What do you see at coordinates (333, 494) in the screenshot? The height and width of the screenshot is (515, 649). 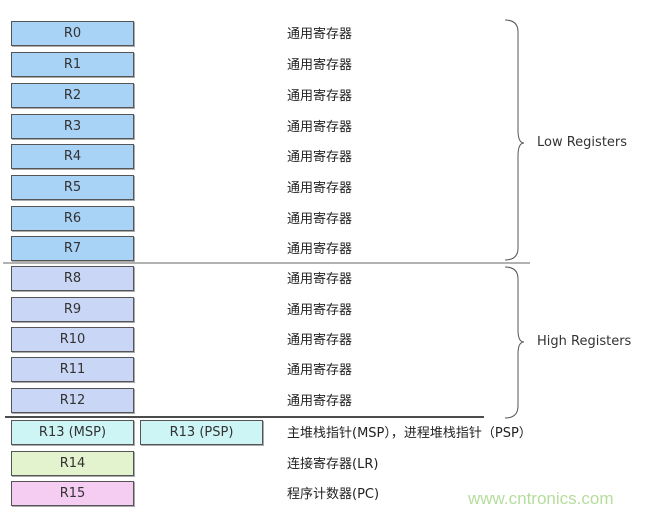 I see `register-description: 程序计数器(PC)` at bounding box center [333, 494].